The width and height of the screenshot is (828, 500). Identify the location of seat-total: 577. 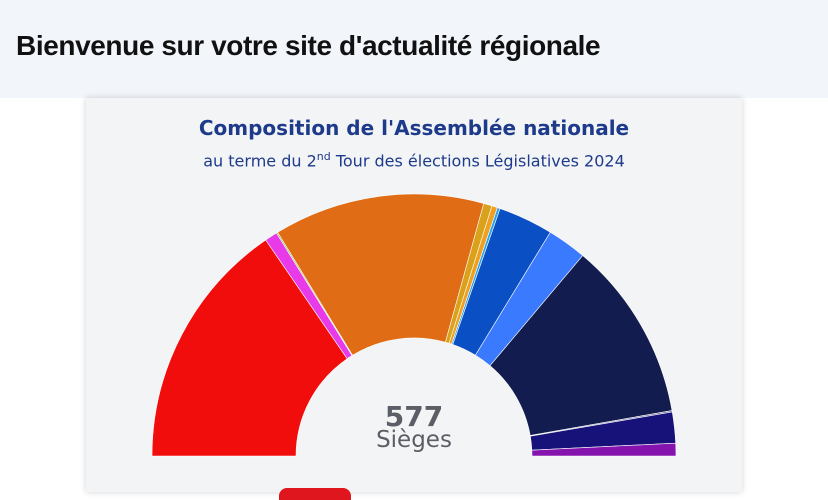
(414, 416).